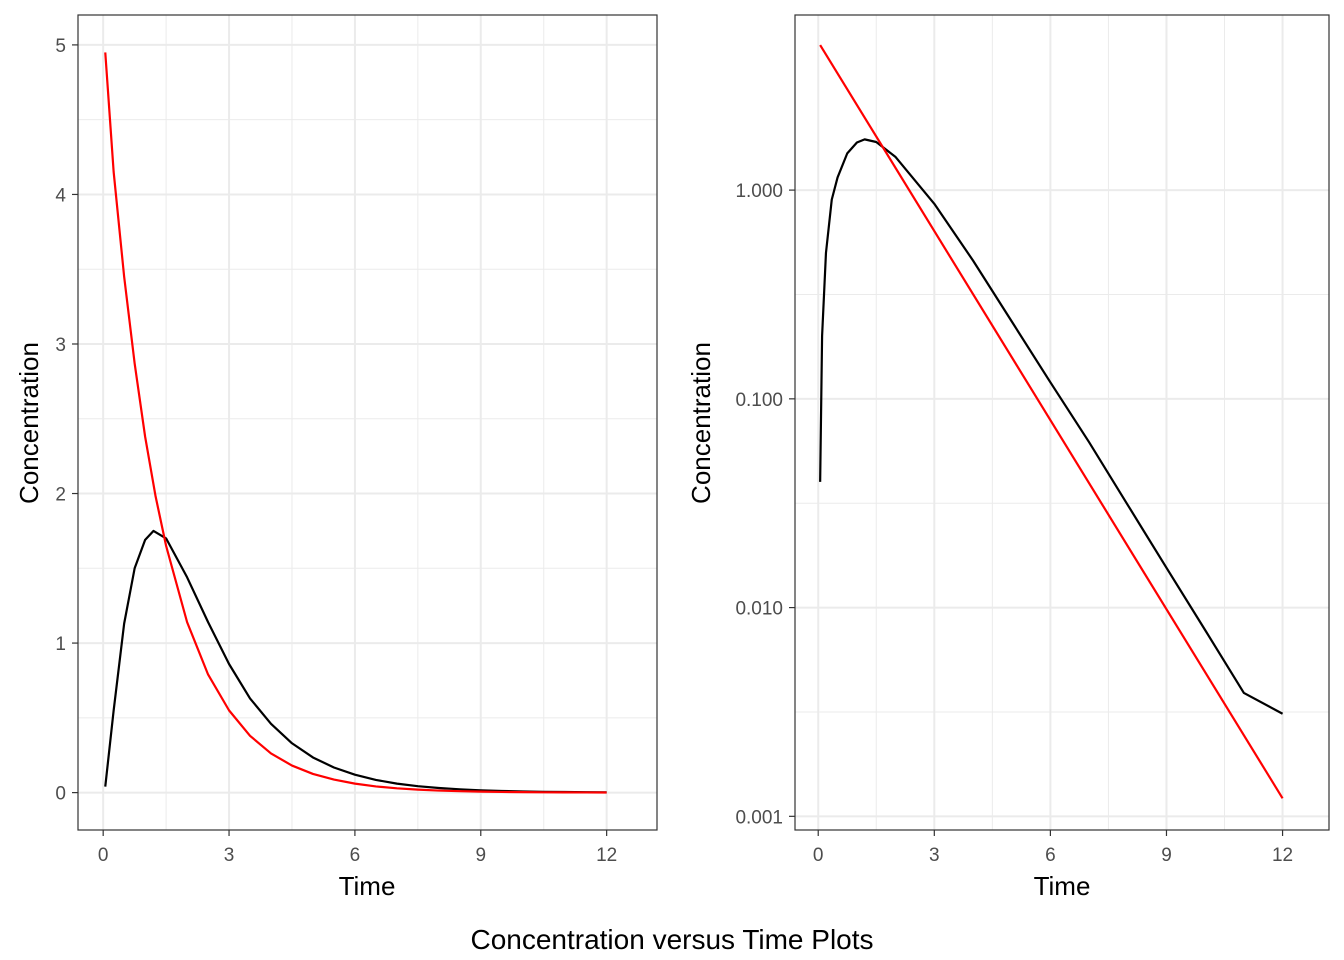  I want to click on y-tick-label: 0.010, so click(759, 609).